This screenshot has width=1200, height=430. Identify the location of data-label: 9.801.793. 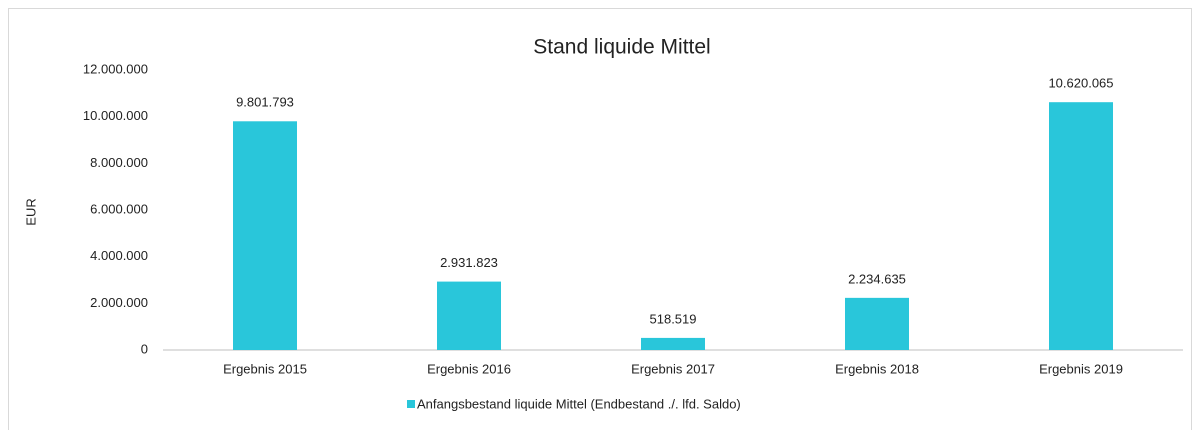
(265, 102).